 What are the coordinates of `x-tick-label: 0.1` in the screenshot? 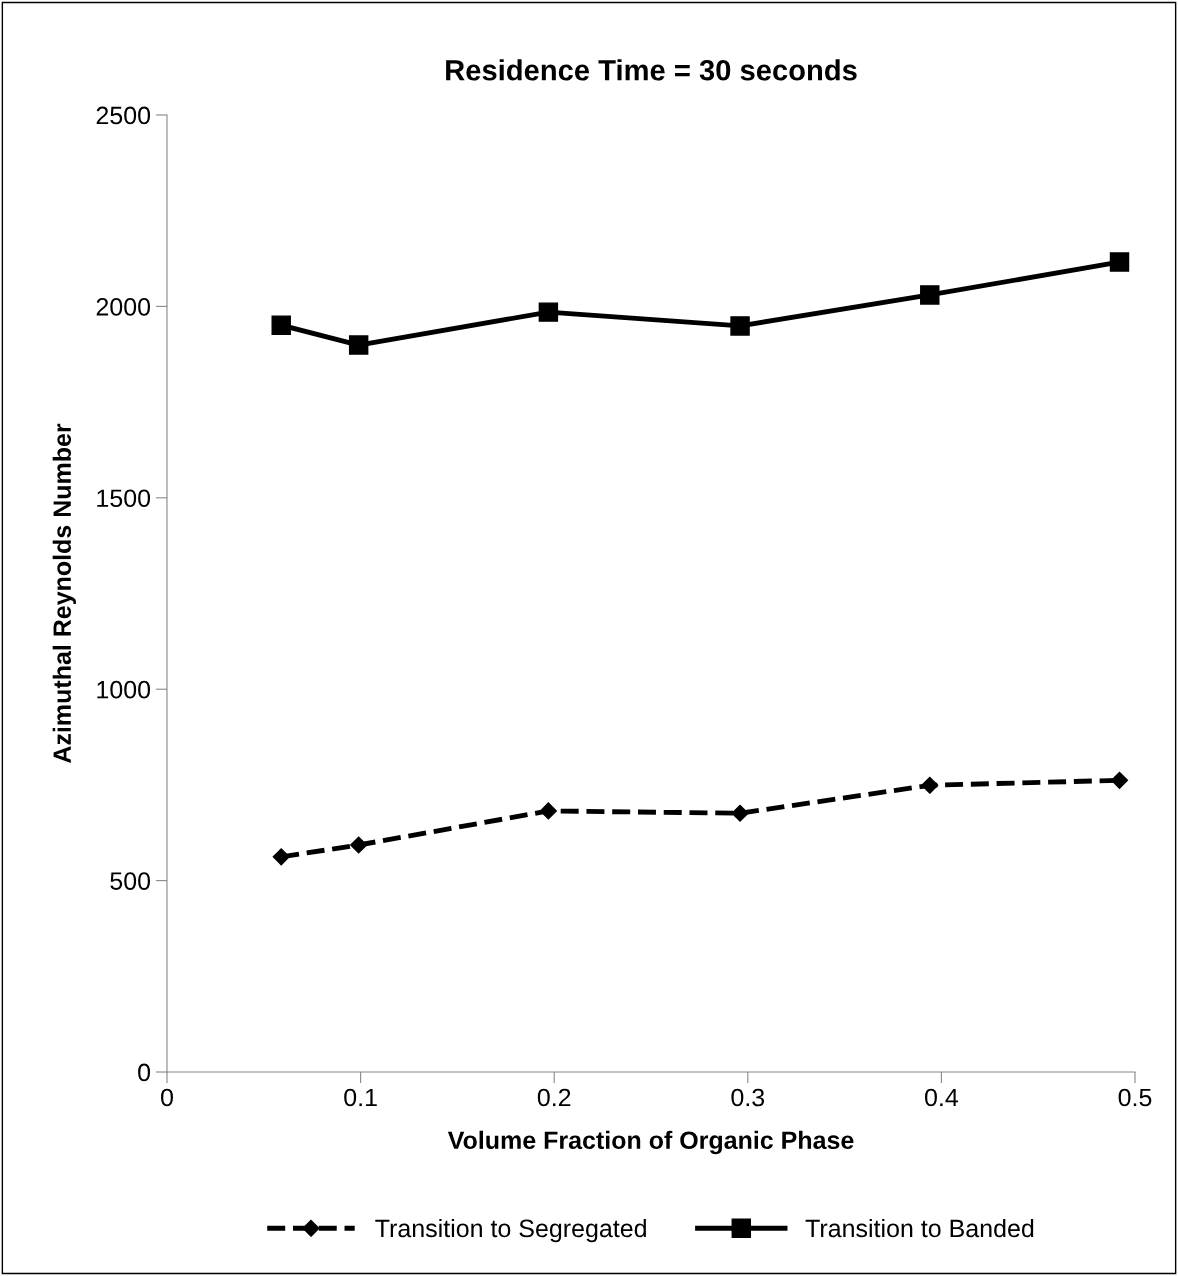 It's located at (360, 1097).